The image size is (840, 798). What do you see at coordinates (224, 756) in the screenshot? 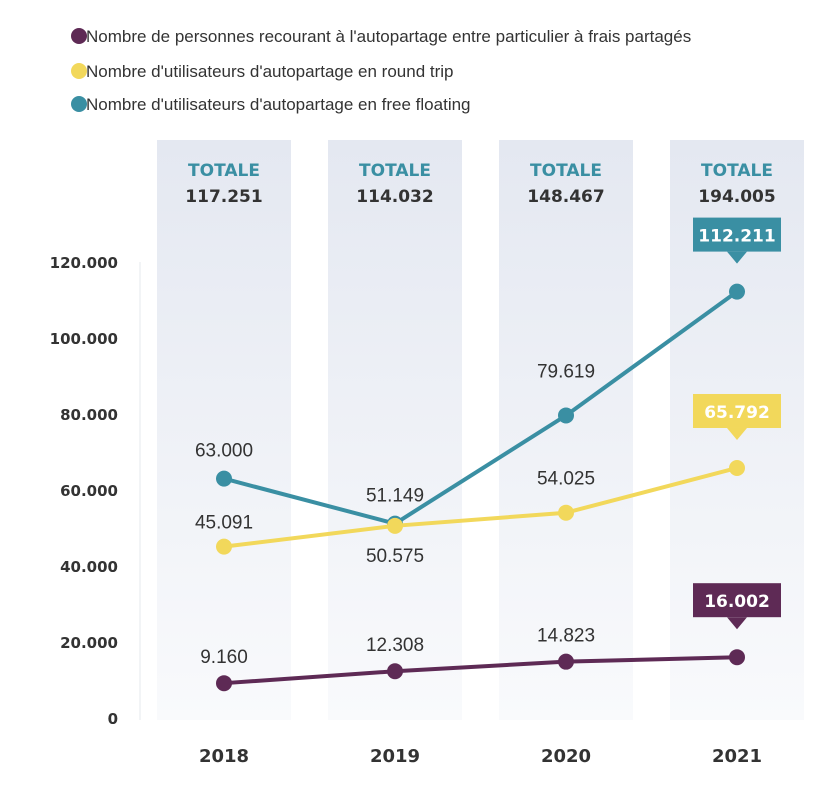
I see `x-tick-2018: 2018` at bounding box center [224, 756].